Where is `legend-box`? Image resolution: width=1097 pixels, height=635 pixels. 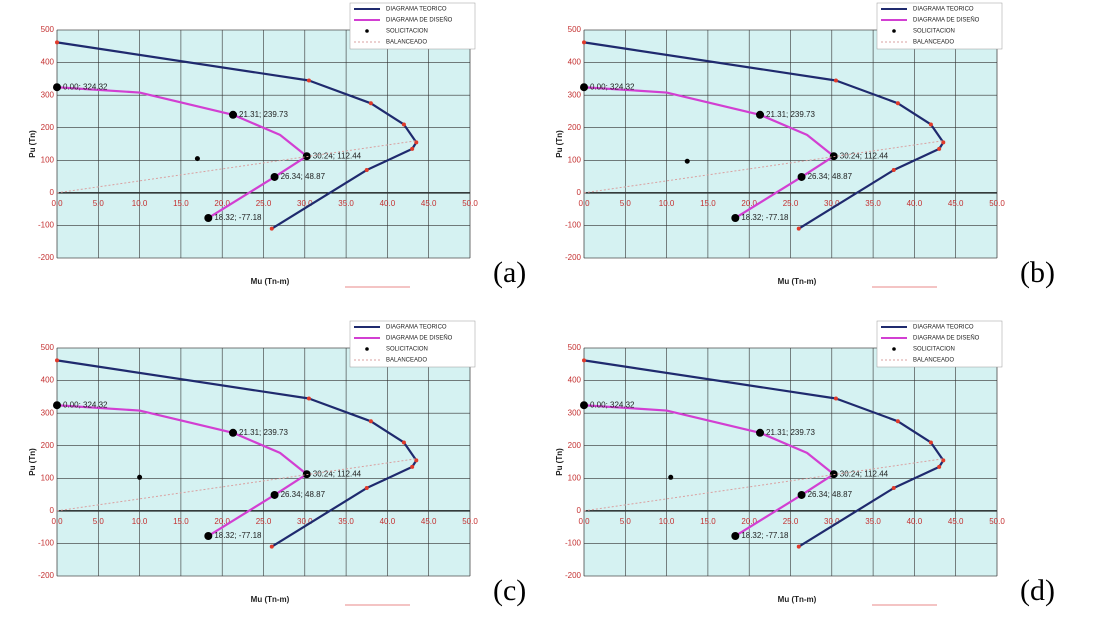 legend-box is located at coordinates (412, 344).